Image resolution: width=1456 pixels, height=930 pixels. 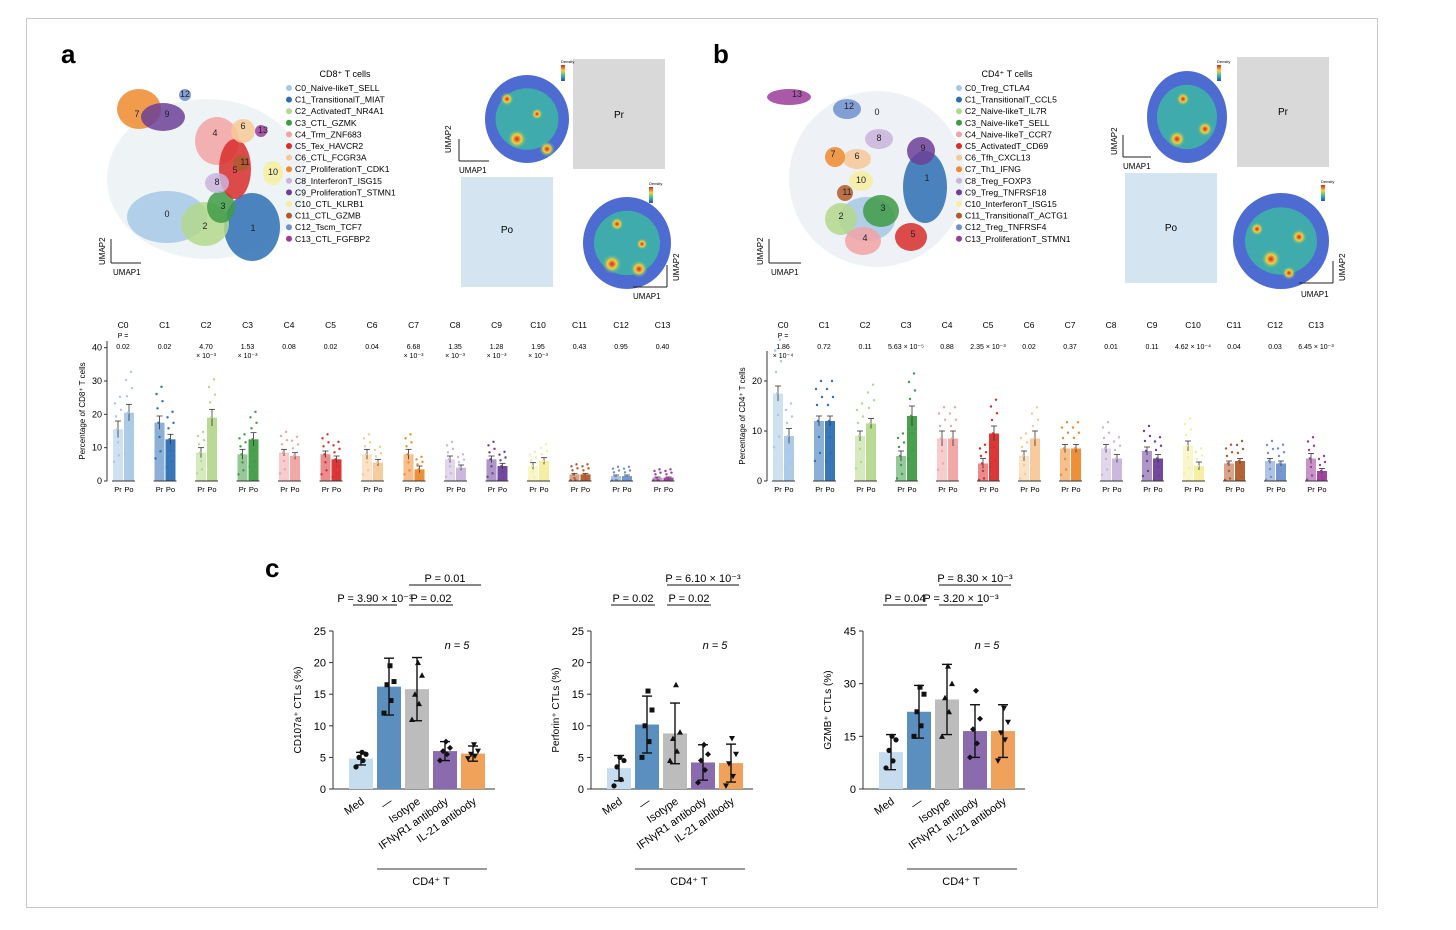 What do you see at coordinates (988, 646) in the screenshot?
I see `n-label: n = 5` at bounding box center [988, 646].